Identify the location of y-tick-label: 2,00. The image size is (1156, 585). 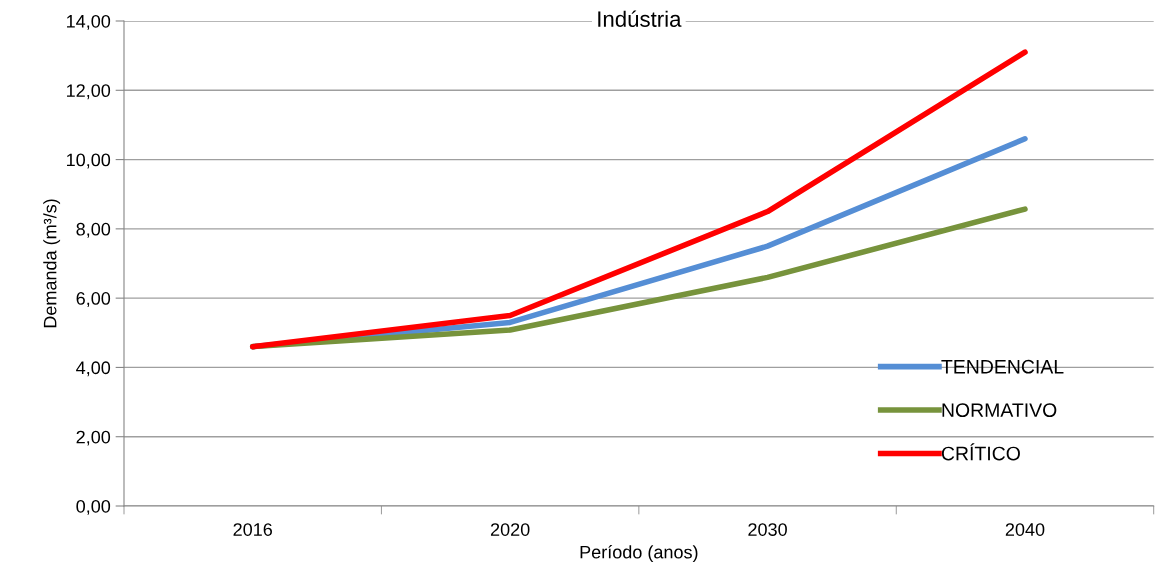
(93, 438).